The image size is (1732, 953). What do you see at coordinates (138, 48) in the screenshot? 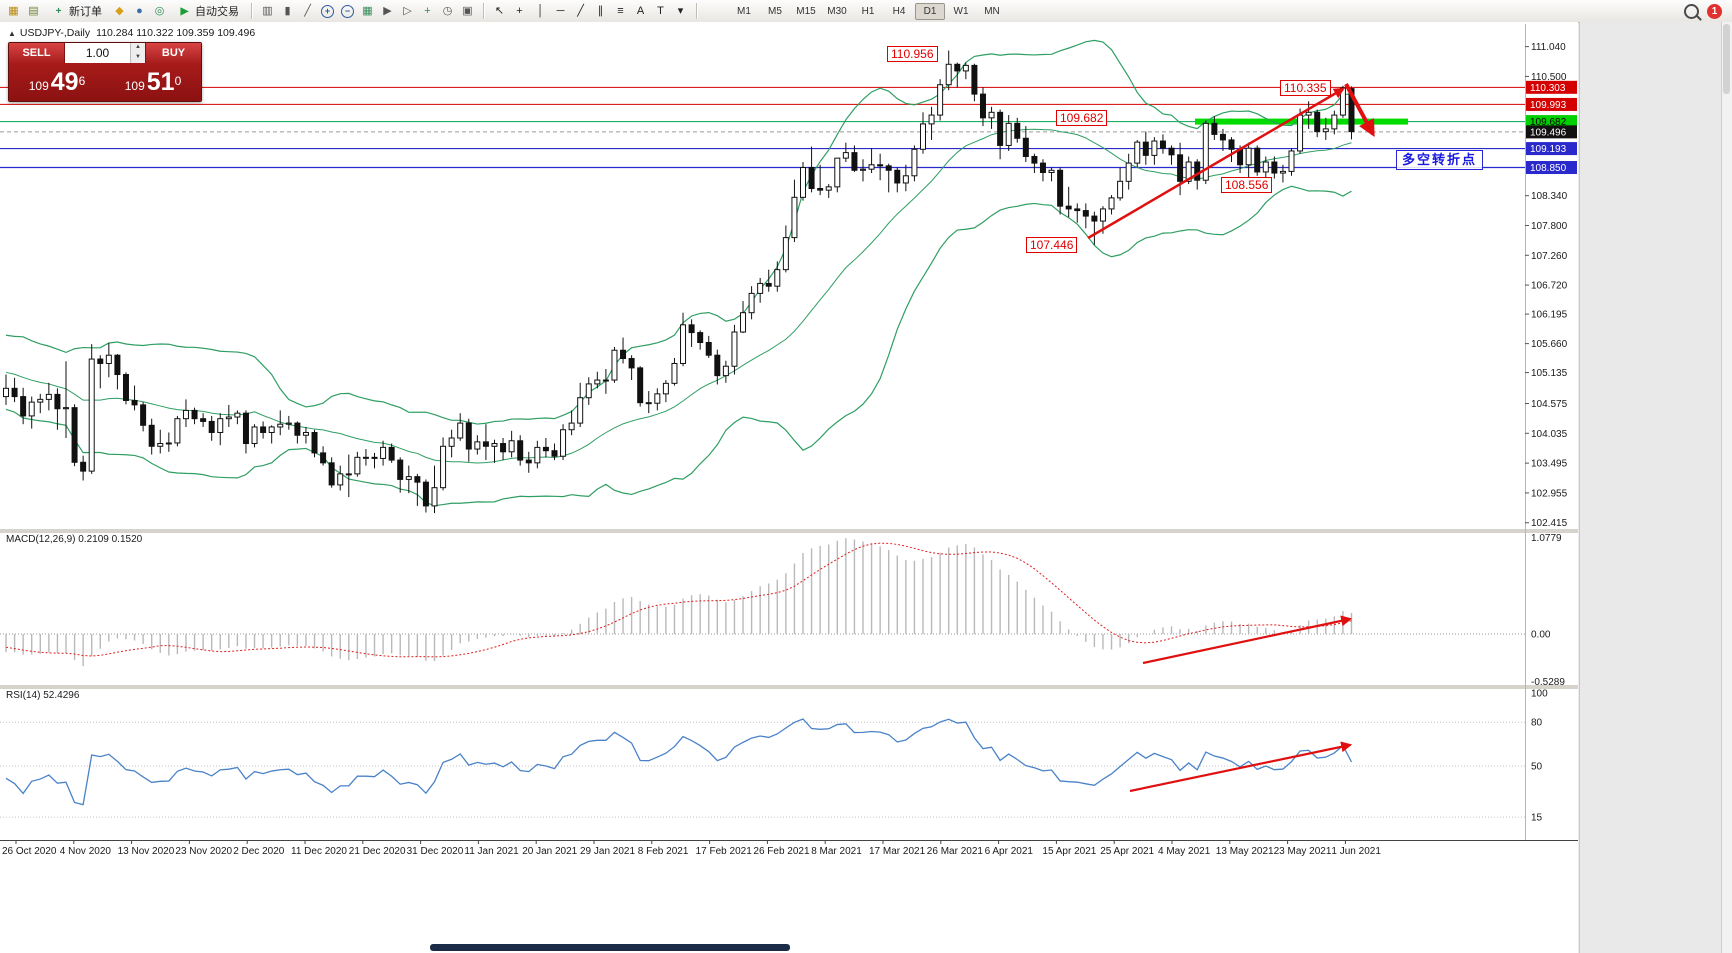
I see `volume-up-icon: ▲` at bounding box center [138, 48].